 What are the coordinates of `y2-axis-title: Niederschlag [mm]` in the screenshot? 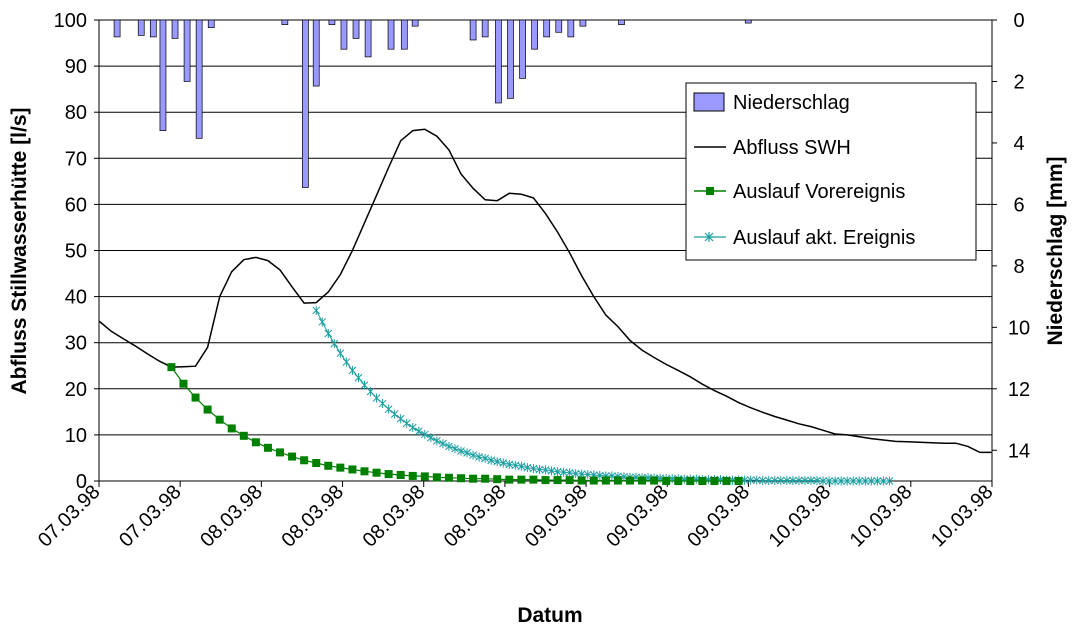 It's located at (1055, 250).